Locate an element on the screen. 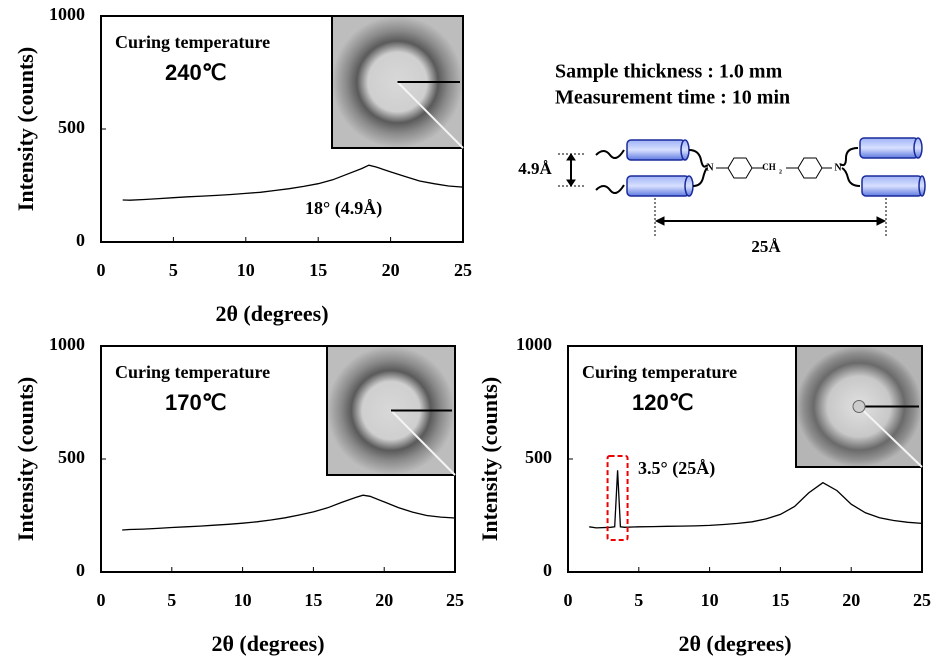 The image size is (938, 662). rings is located at coordinates (774, 168).